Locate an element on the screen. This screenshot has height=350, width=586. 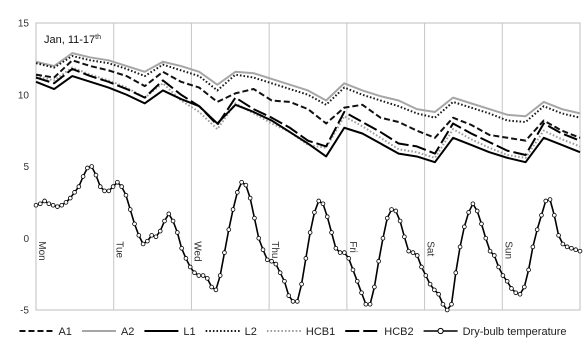
y-tick-label: 0 is located at coordinates (26, 239).